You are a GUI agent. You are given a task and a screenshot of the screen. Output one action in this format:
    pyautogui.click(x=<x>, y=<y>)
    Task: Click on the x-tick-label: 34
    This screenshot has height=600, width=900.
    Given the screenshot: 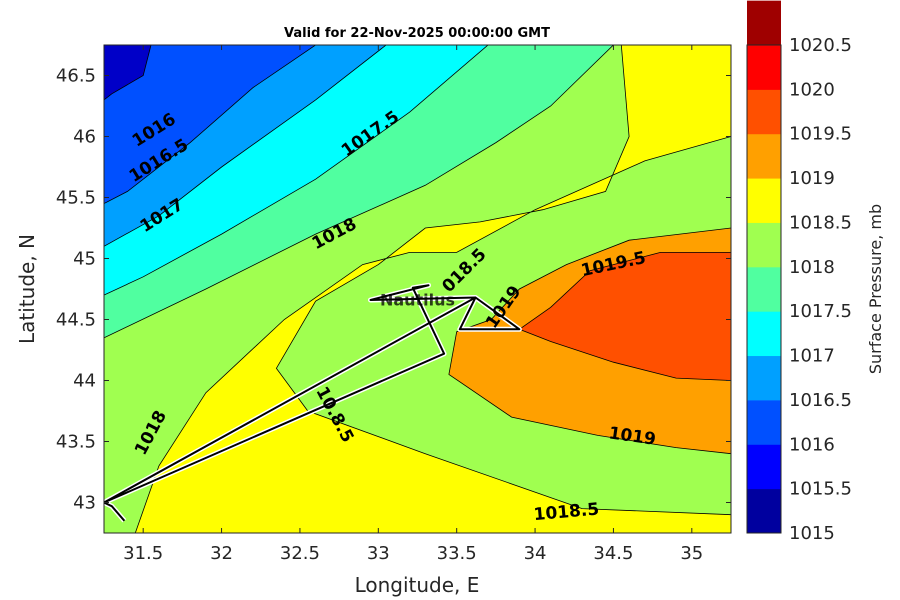 What is the action you would take?
    pyautogui.click(x=535, y=553)
    